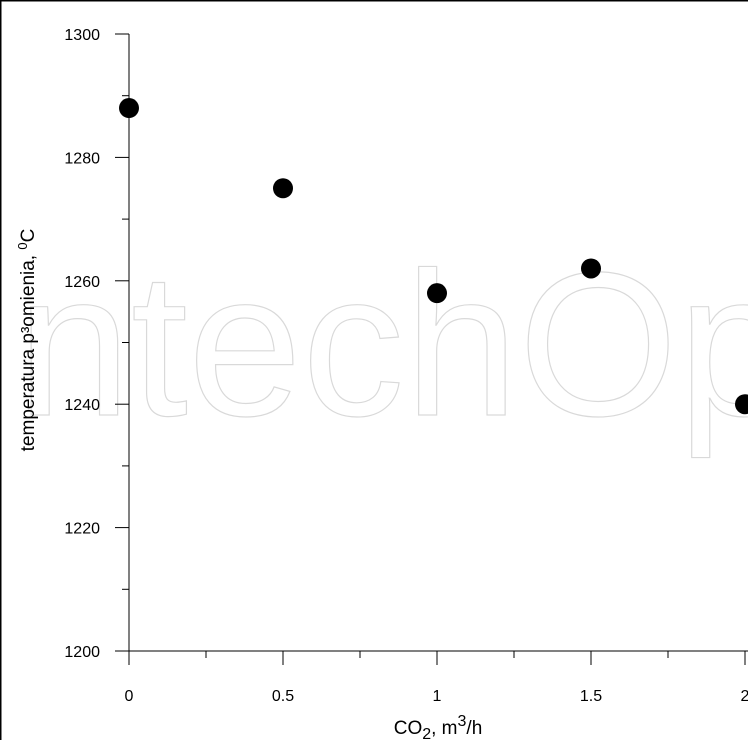  I want to click on x-axis-title-subscript: 2, so click(426, 733).